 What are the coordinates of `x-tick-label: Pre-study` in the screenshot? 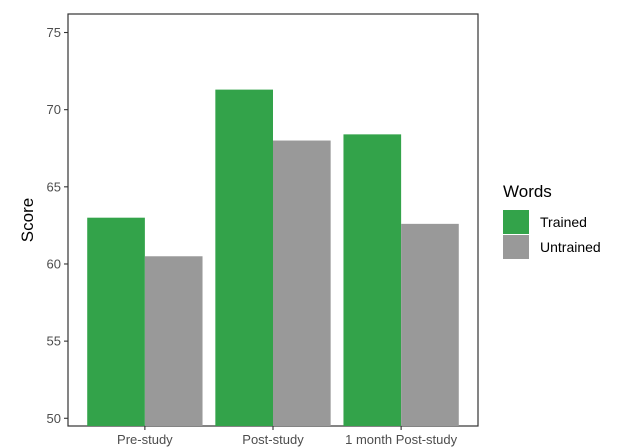 It's located at (145, 439).